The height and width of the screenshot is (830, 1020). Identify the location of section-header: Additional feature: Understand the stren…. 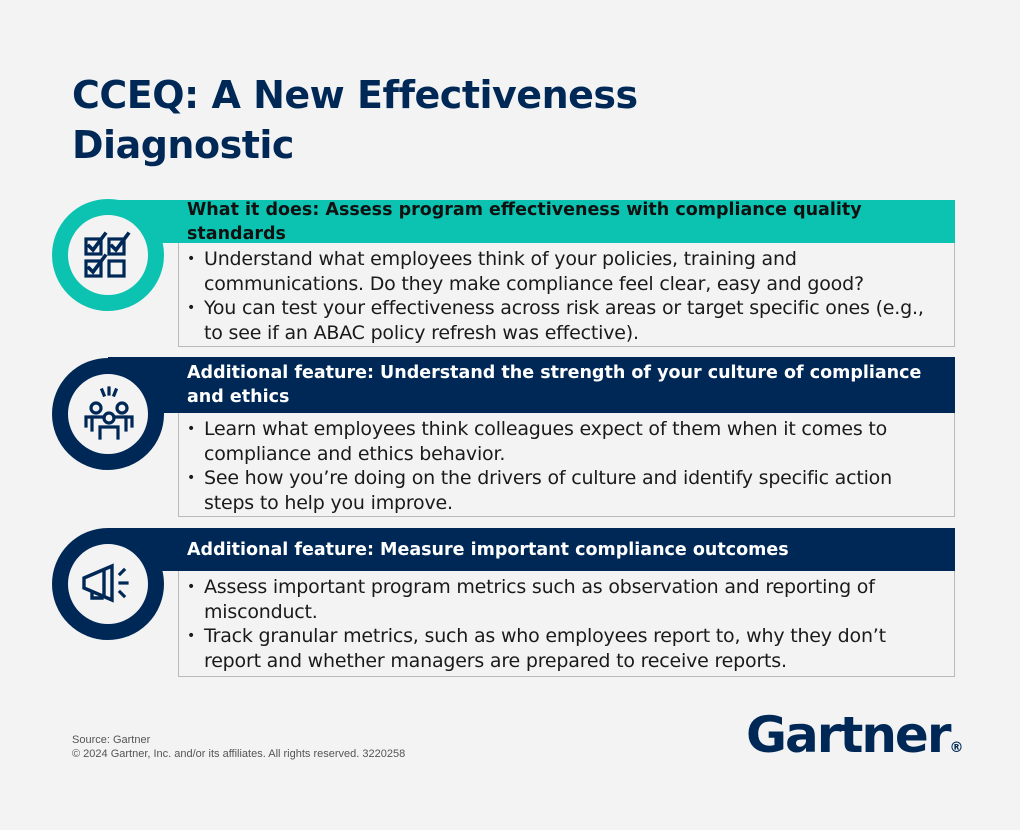
(531, 385).